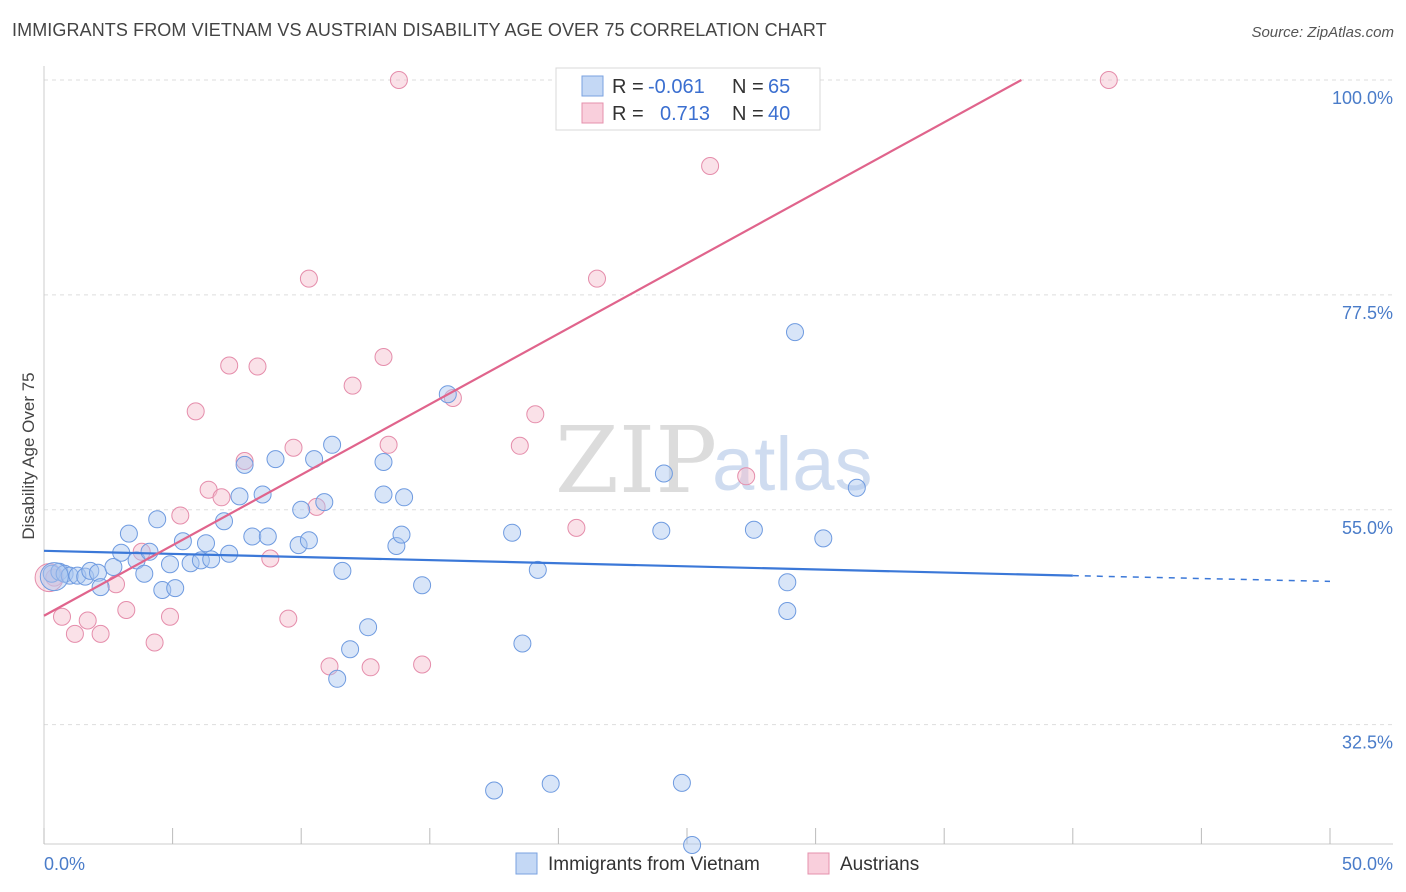 The height and width of the screenshot is (892, 1406). I want to click on y-tick-label: 100.0%, so click(1362, 98).